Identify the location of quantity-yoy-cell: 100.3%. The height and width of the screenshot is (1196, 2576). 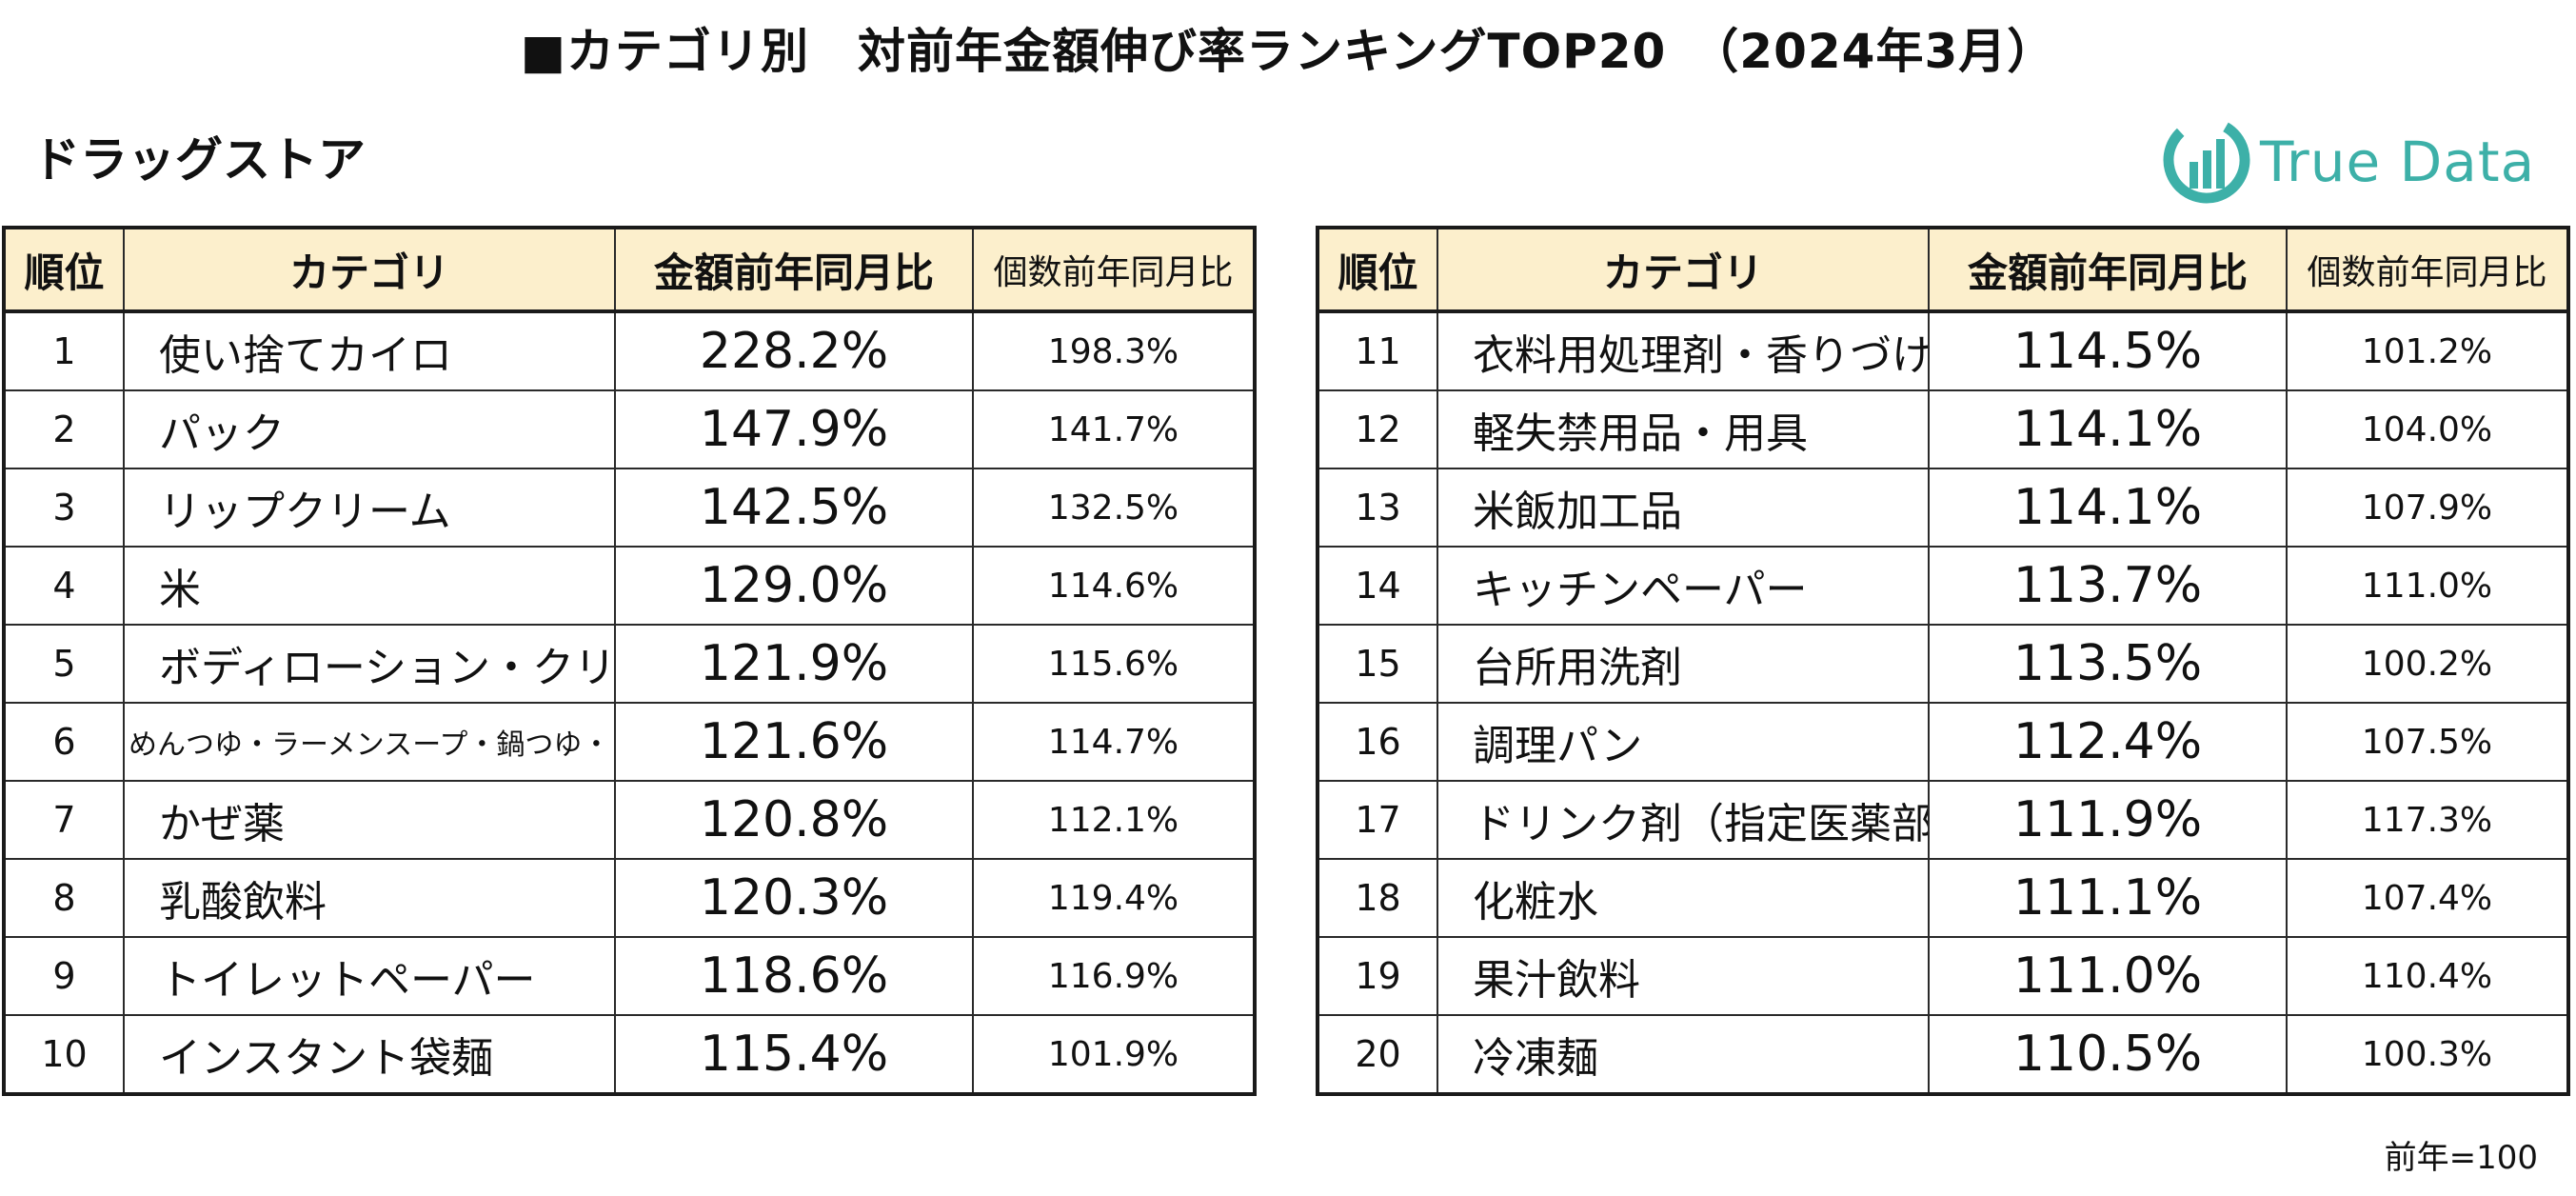
(2427, 1054).